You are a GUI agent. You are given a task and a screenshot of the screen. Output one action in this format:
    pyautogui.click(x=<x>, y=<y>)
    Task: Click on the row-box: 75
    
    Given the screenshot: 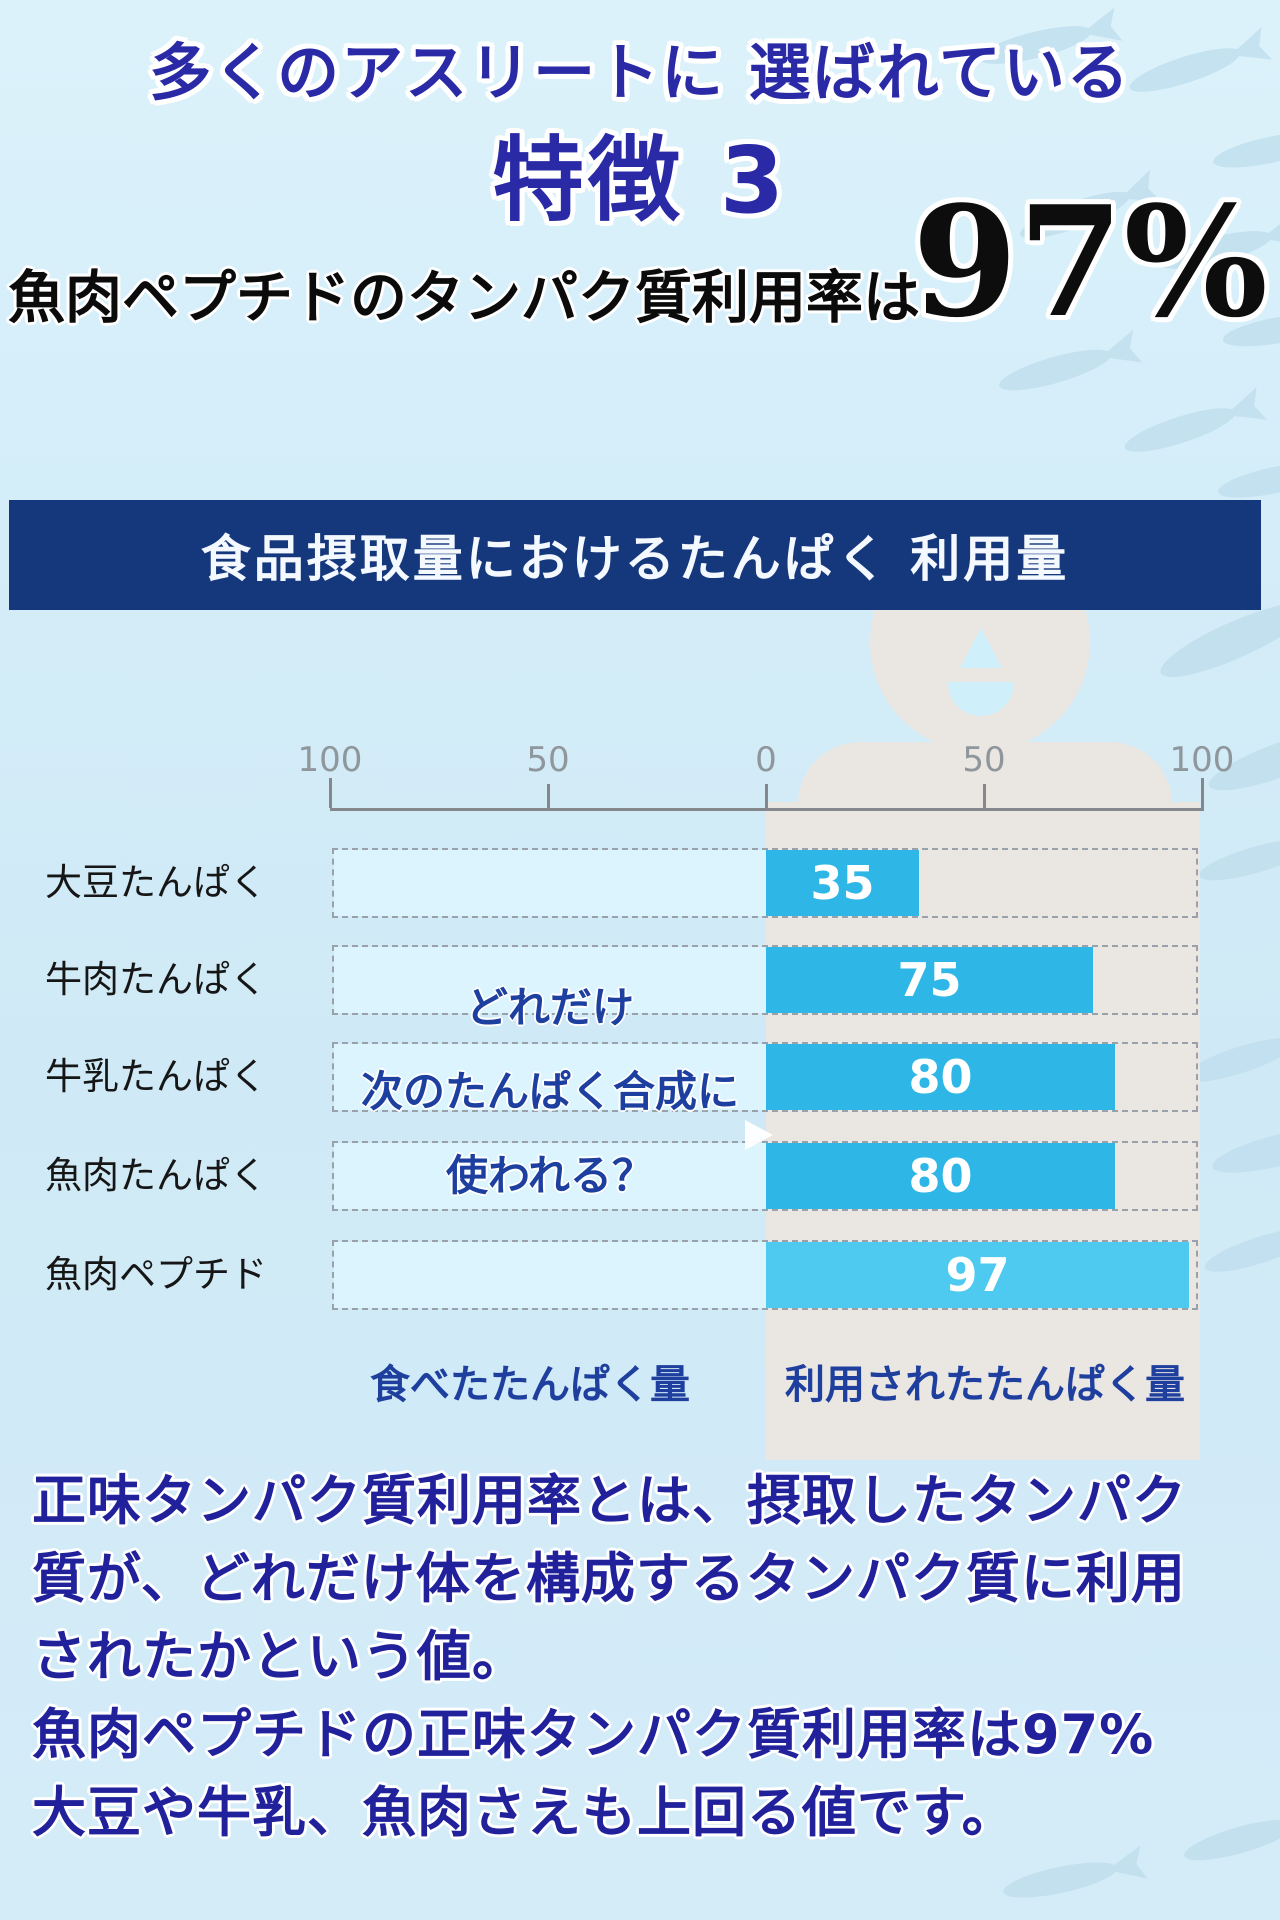 What is the action you would take?
    pyautogui.click(x=765, y=980)
    